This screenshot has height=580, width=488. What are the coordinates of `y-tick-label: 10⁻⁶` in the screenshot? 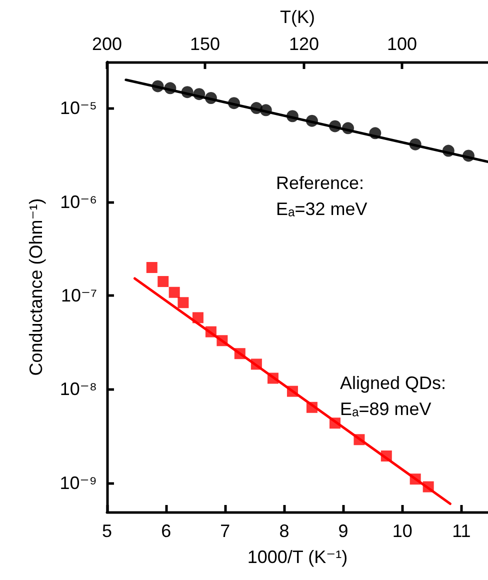 It's located at (78, 202).